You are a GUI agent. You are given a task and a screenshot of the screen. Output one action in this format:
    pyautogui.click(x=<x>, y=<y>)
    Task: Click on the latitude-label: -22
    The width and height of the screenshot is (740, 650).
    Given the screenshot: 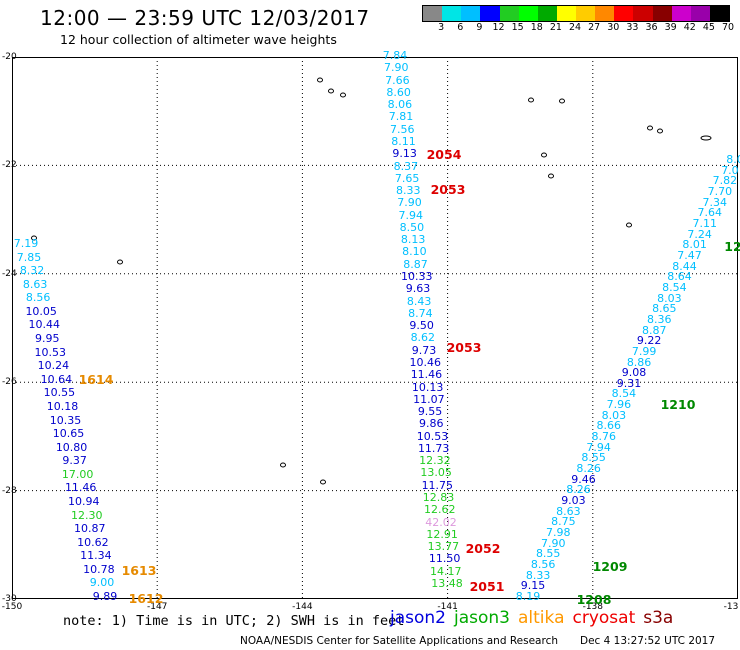 What is the action you would take?
    pyautogui.click(x=9, y=165)
    